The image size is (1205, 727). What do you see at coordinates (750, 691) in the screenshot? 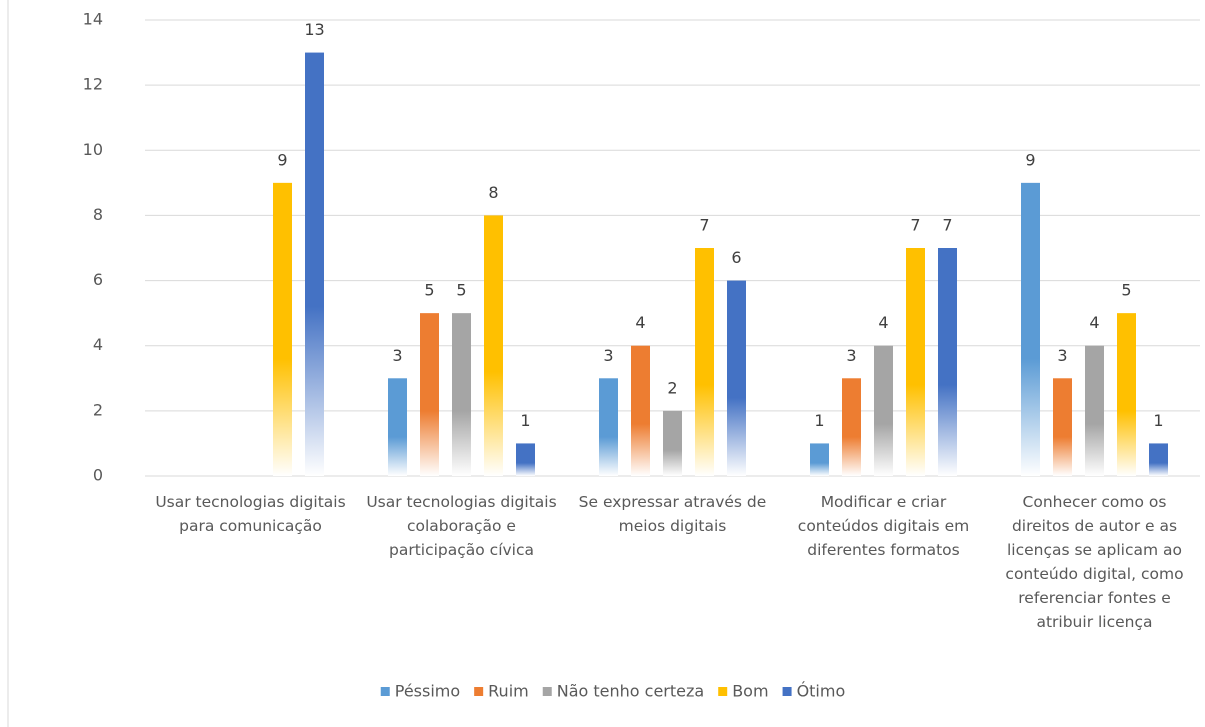
I see `legend-label: Bom` at bounding box center [750, 691].